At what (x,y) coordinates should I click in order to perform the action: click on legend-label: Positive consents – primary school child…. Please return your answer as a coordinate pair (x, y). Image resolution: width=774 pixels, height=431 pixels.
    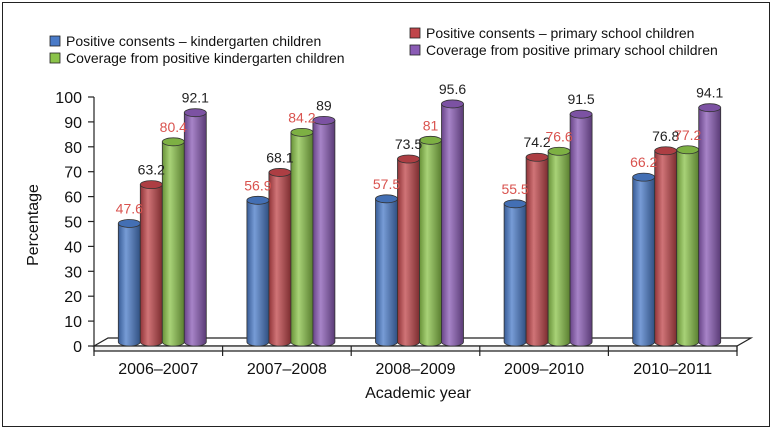
    Looking at the image, I should click on (560, 33).